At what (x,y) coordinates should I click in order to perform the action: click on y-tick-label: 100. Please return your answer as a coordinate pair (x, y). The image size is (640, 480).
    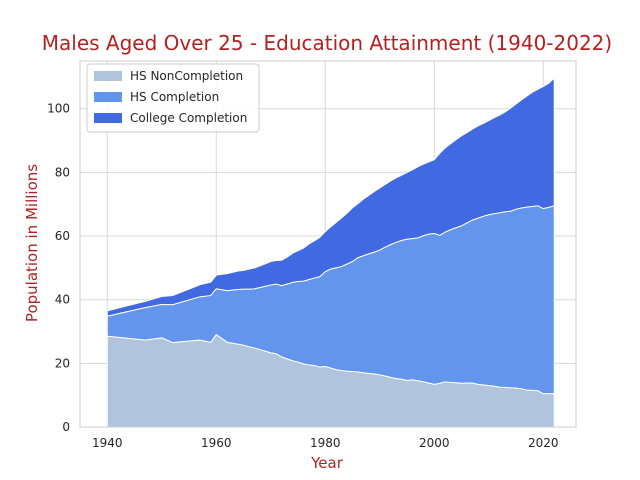
    Looking at the image, I should click on (58, 109).